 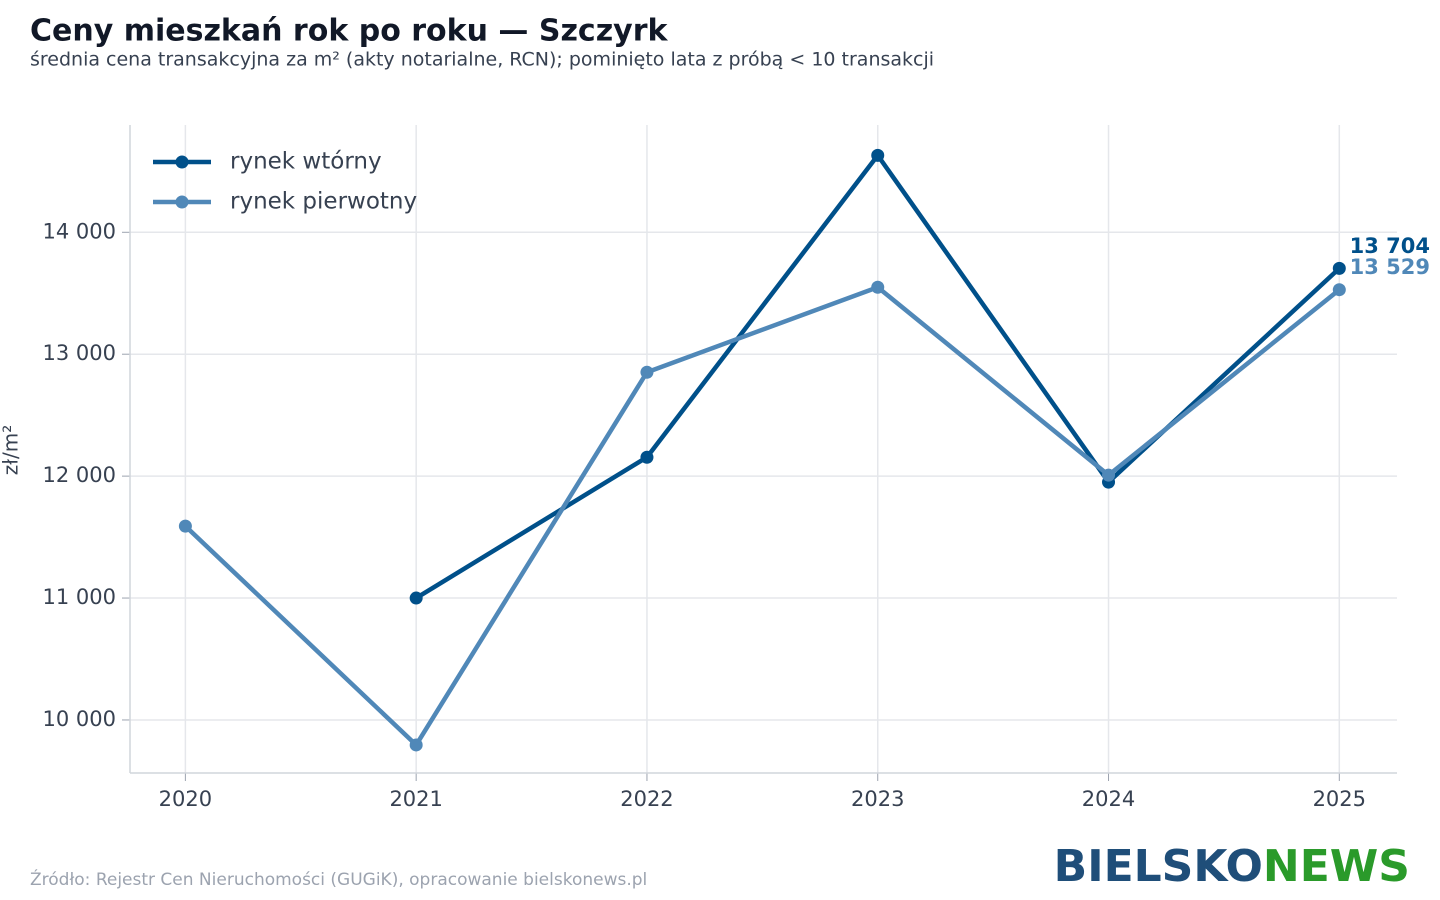 What do you see at coordinates (1339, 799) in the screenshot?
I see `x-tick-label: 2025` at bounding box center [1339, 799].